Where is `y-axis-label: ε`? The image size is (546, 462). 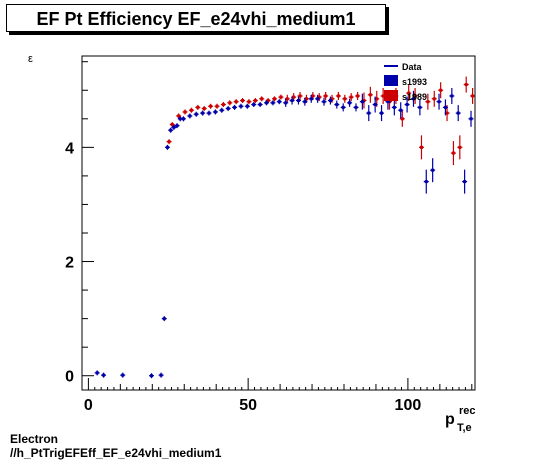
y-axis-label: ε is located at coordinates (30, 59).